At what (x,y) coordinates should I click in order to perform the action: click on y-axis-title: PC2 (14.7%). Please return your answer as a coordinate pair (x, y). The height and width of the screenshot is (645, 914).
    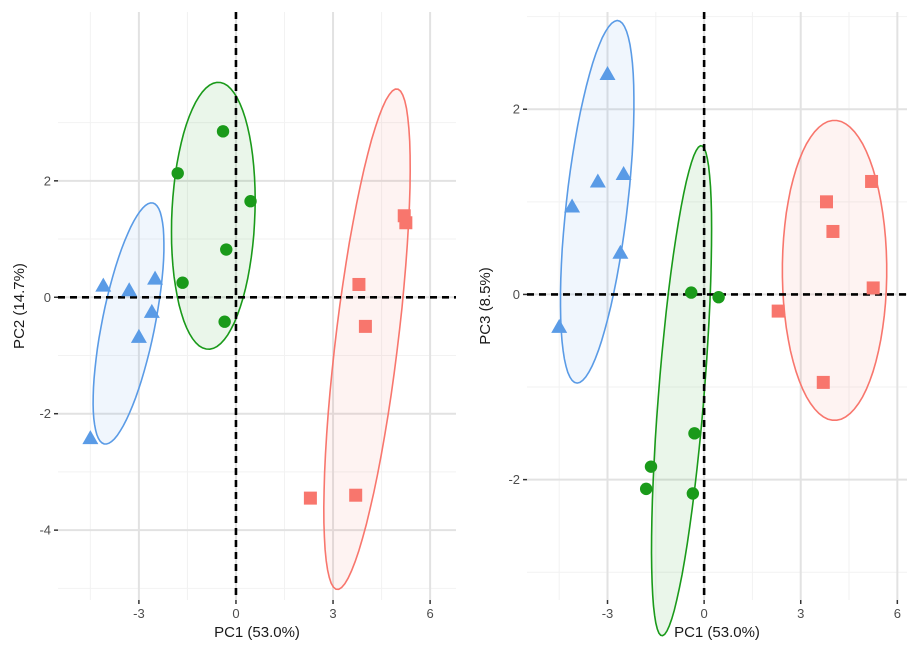
    Looking at the image, I should click on (19, 306).